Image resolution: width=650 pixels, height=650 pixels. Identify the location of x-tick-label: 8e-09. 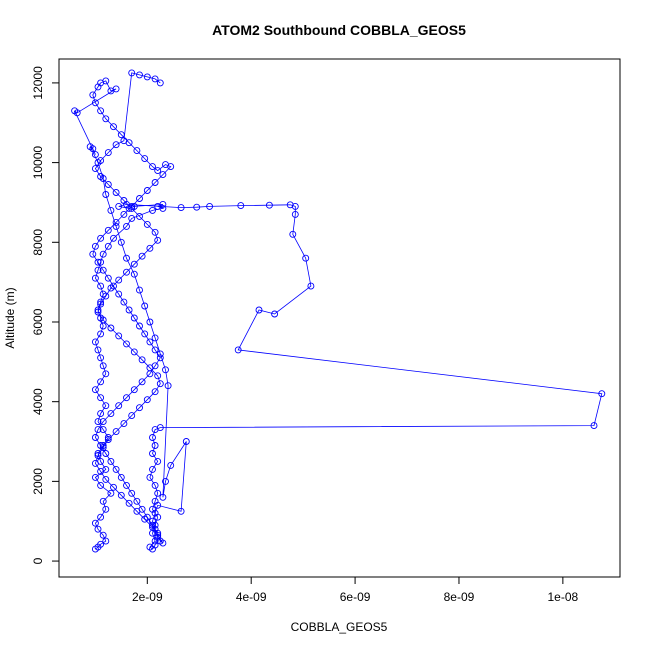
(459, 597).